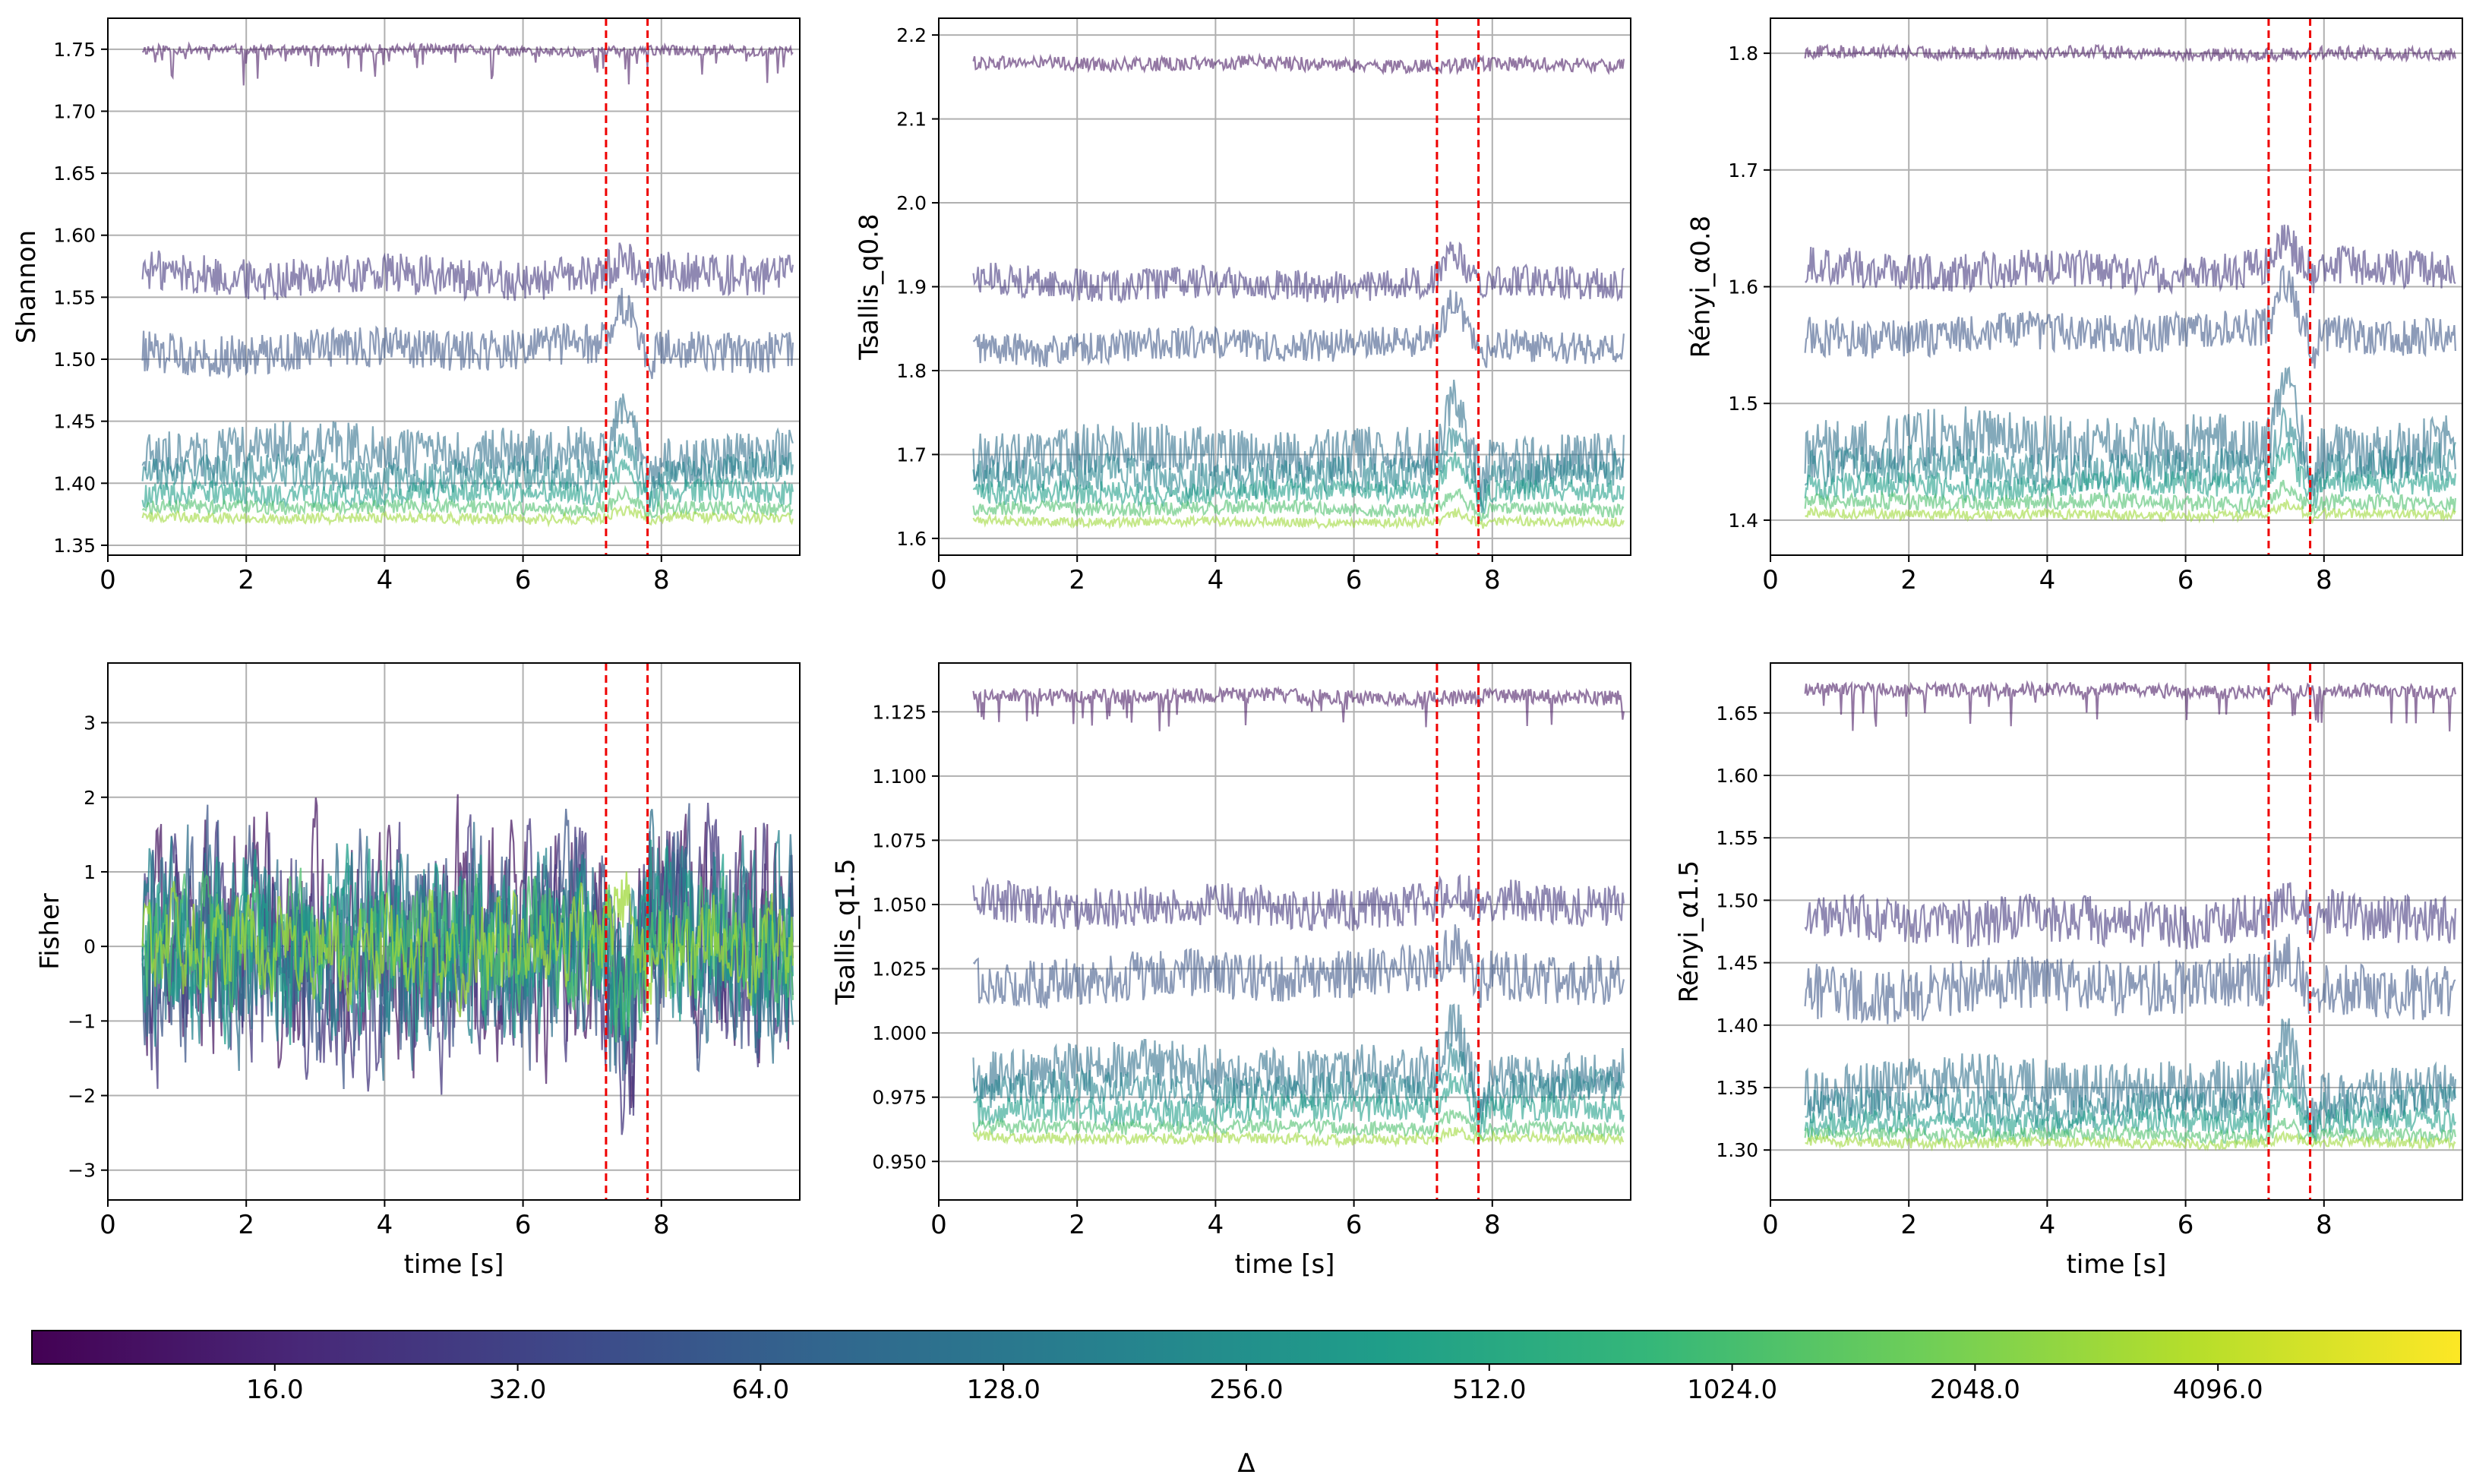  Describe the element at coordinates (917, 287) in the screenshot. I see `y-ticks: 1.6 1.7 1.8 1.9 2.0 2.1 2.2` at that location.